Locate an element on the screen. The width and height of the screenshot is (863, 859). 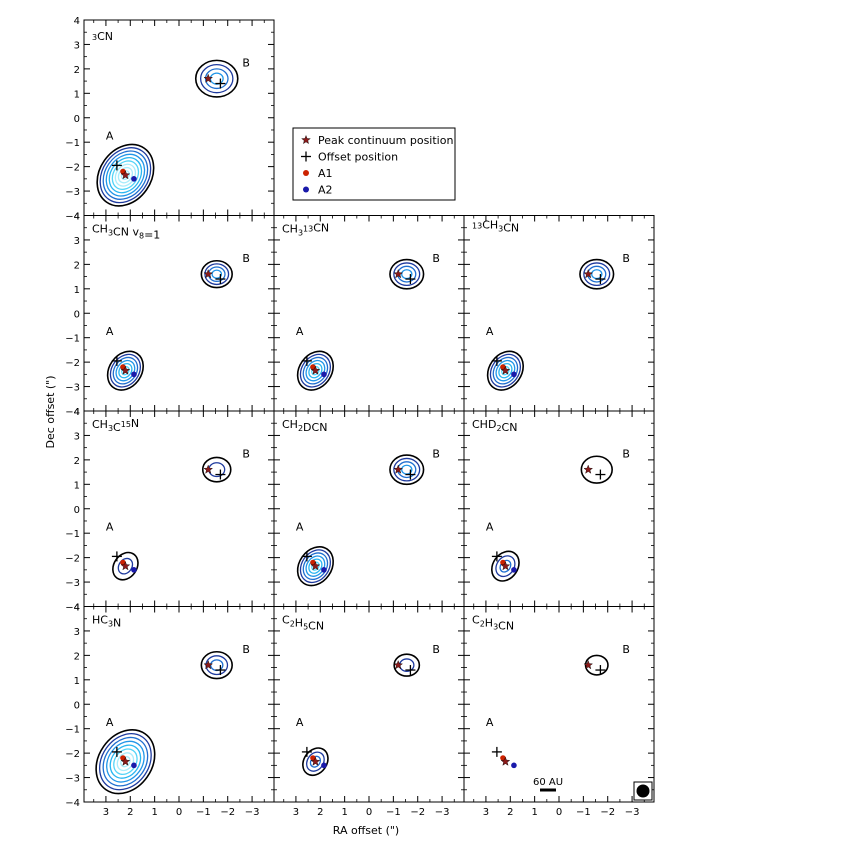
x-axis-title: RA offset (") is located at coordinates (366, 830).